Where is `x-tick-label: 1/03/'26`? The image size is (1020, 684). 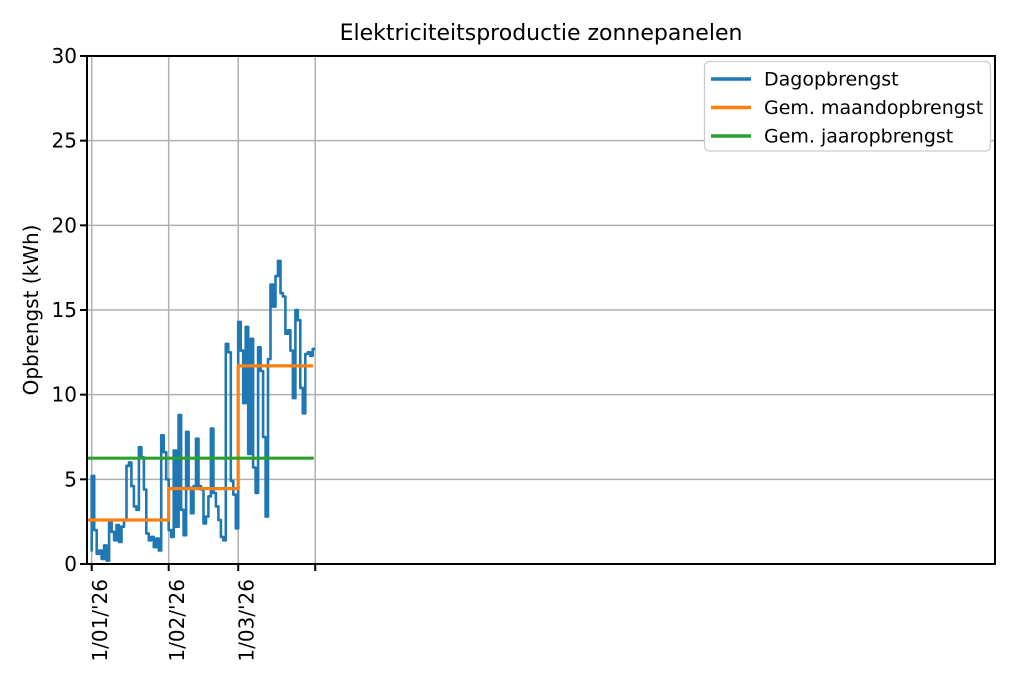
x-tick-label: 1/03/'26 is located at coordinates (247, 620).